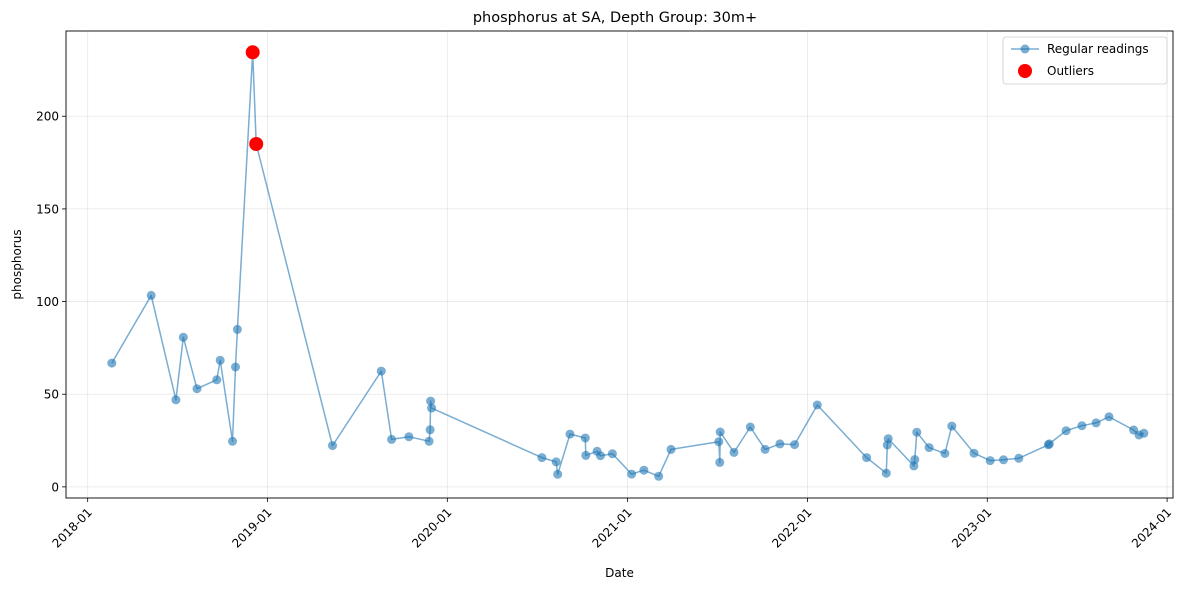  Describe the element at coordinates (47, 302) in the screenshot. I see `y-tick-label: 100` at that location.